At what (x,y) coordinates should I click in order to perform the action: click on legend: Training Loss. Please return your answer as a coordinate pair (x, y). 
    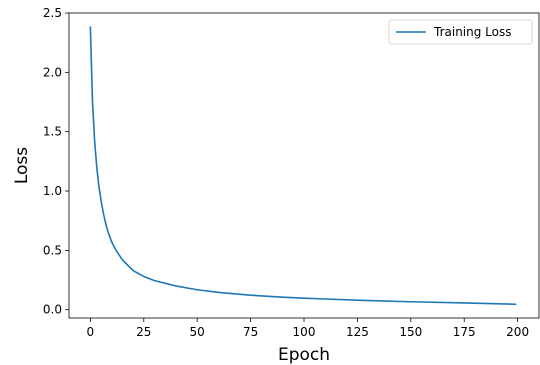
    Looking at the image, I should click on (460, 32).